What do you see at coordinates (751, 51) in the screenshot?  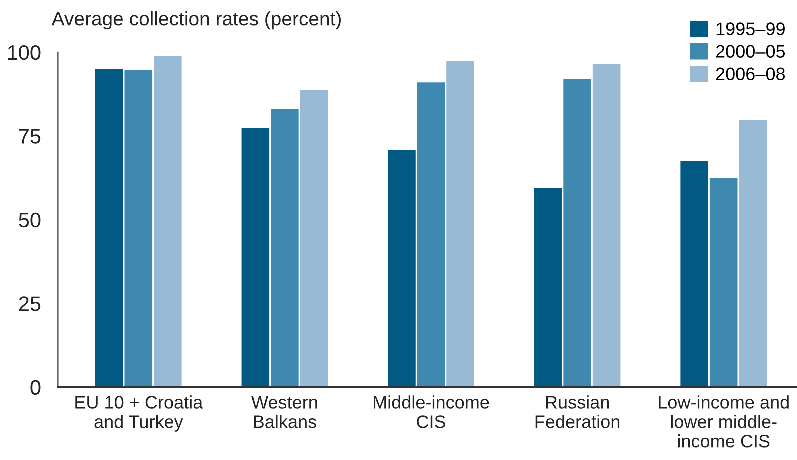 I see `legend-label: 2000–05` at bounding box center [751, 51].